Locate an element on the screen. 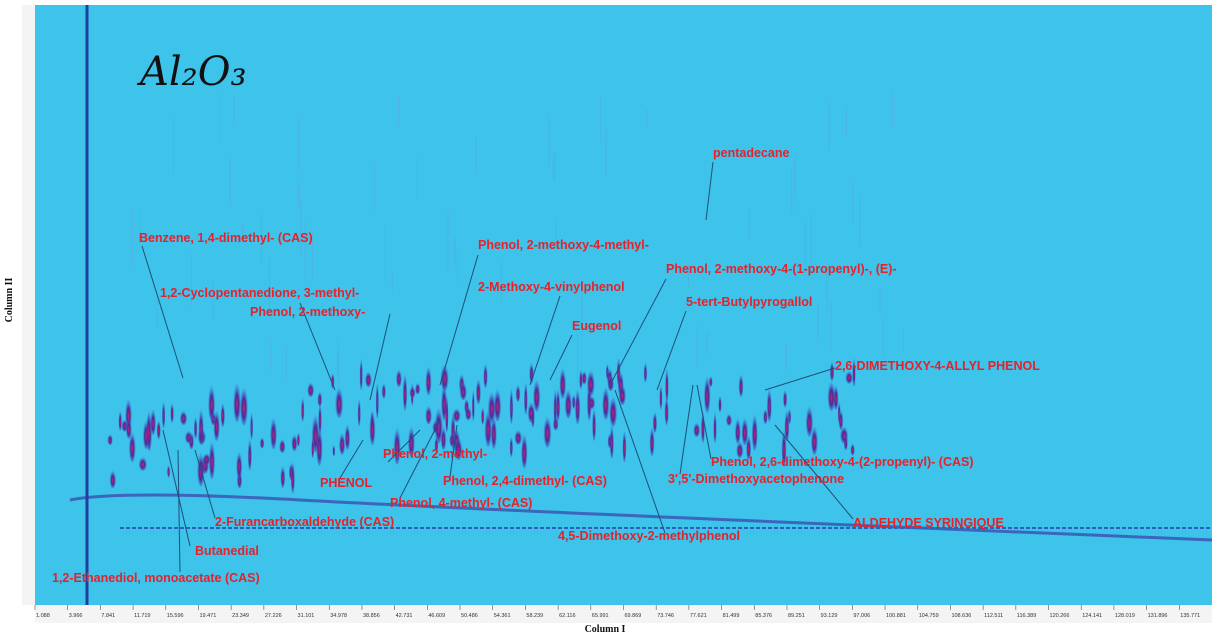  x-tick-label: 124.141 is located at coordinates (1092, 616).